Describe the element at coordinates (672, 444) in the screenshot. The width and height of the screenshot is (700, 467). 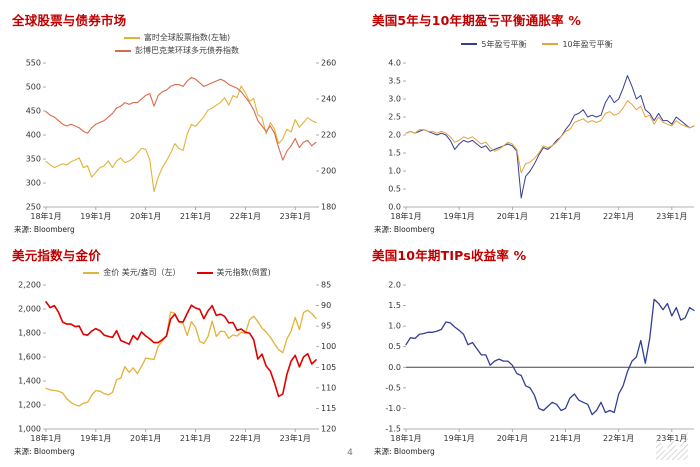
I see `watermark-logo` at that location.